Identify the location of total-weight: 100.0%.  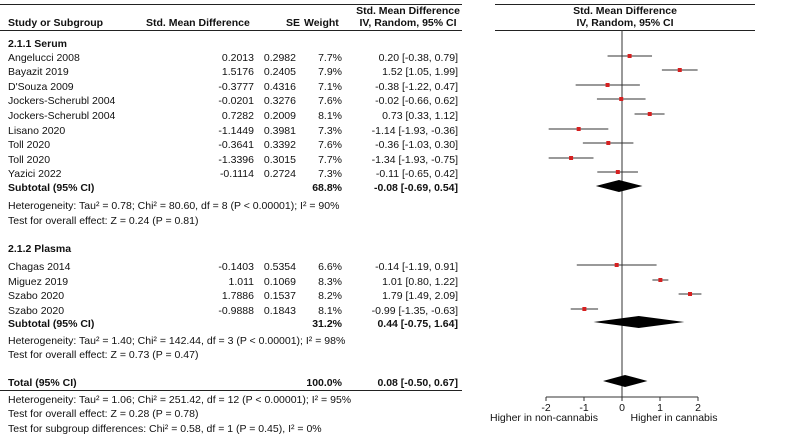
(324, 383).